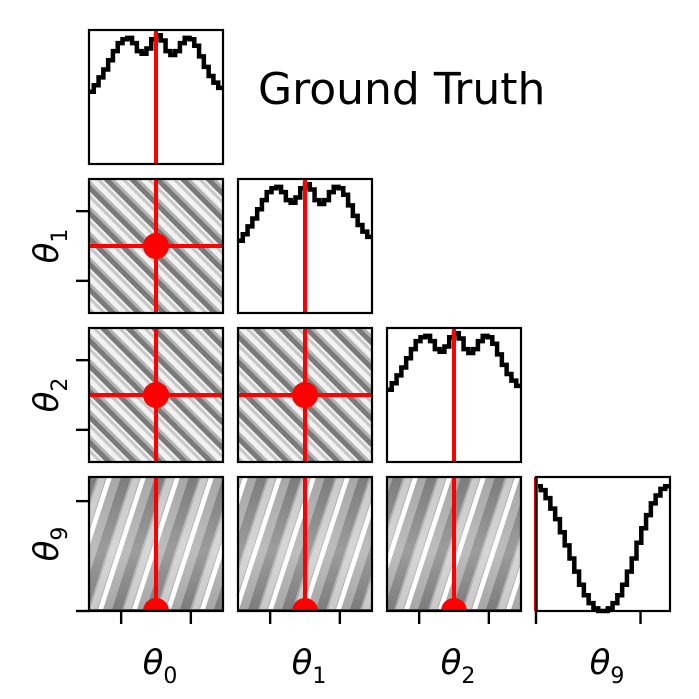 The width and height of the screenshot is (699, 699). What do you see at coordinates (50, 544) in the screenshot?
I see `y-axis-label-θ9: θ9` at bounding box center [50, 544].